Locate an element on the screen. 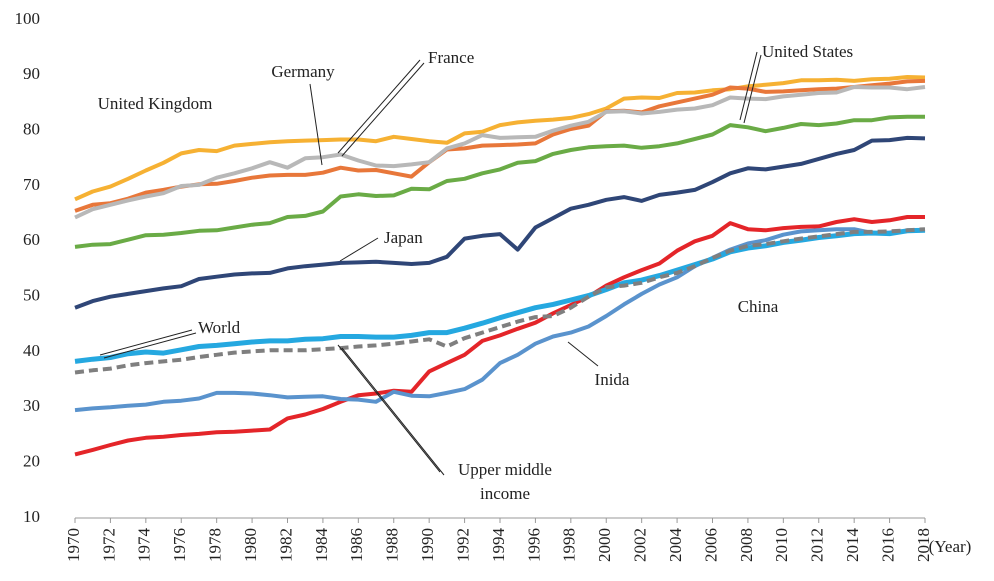 Image resolution: width=994 pixels, height=581 pixels. x-tick-label: 1986 is located at coordinates (356, 545).